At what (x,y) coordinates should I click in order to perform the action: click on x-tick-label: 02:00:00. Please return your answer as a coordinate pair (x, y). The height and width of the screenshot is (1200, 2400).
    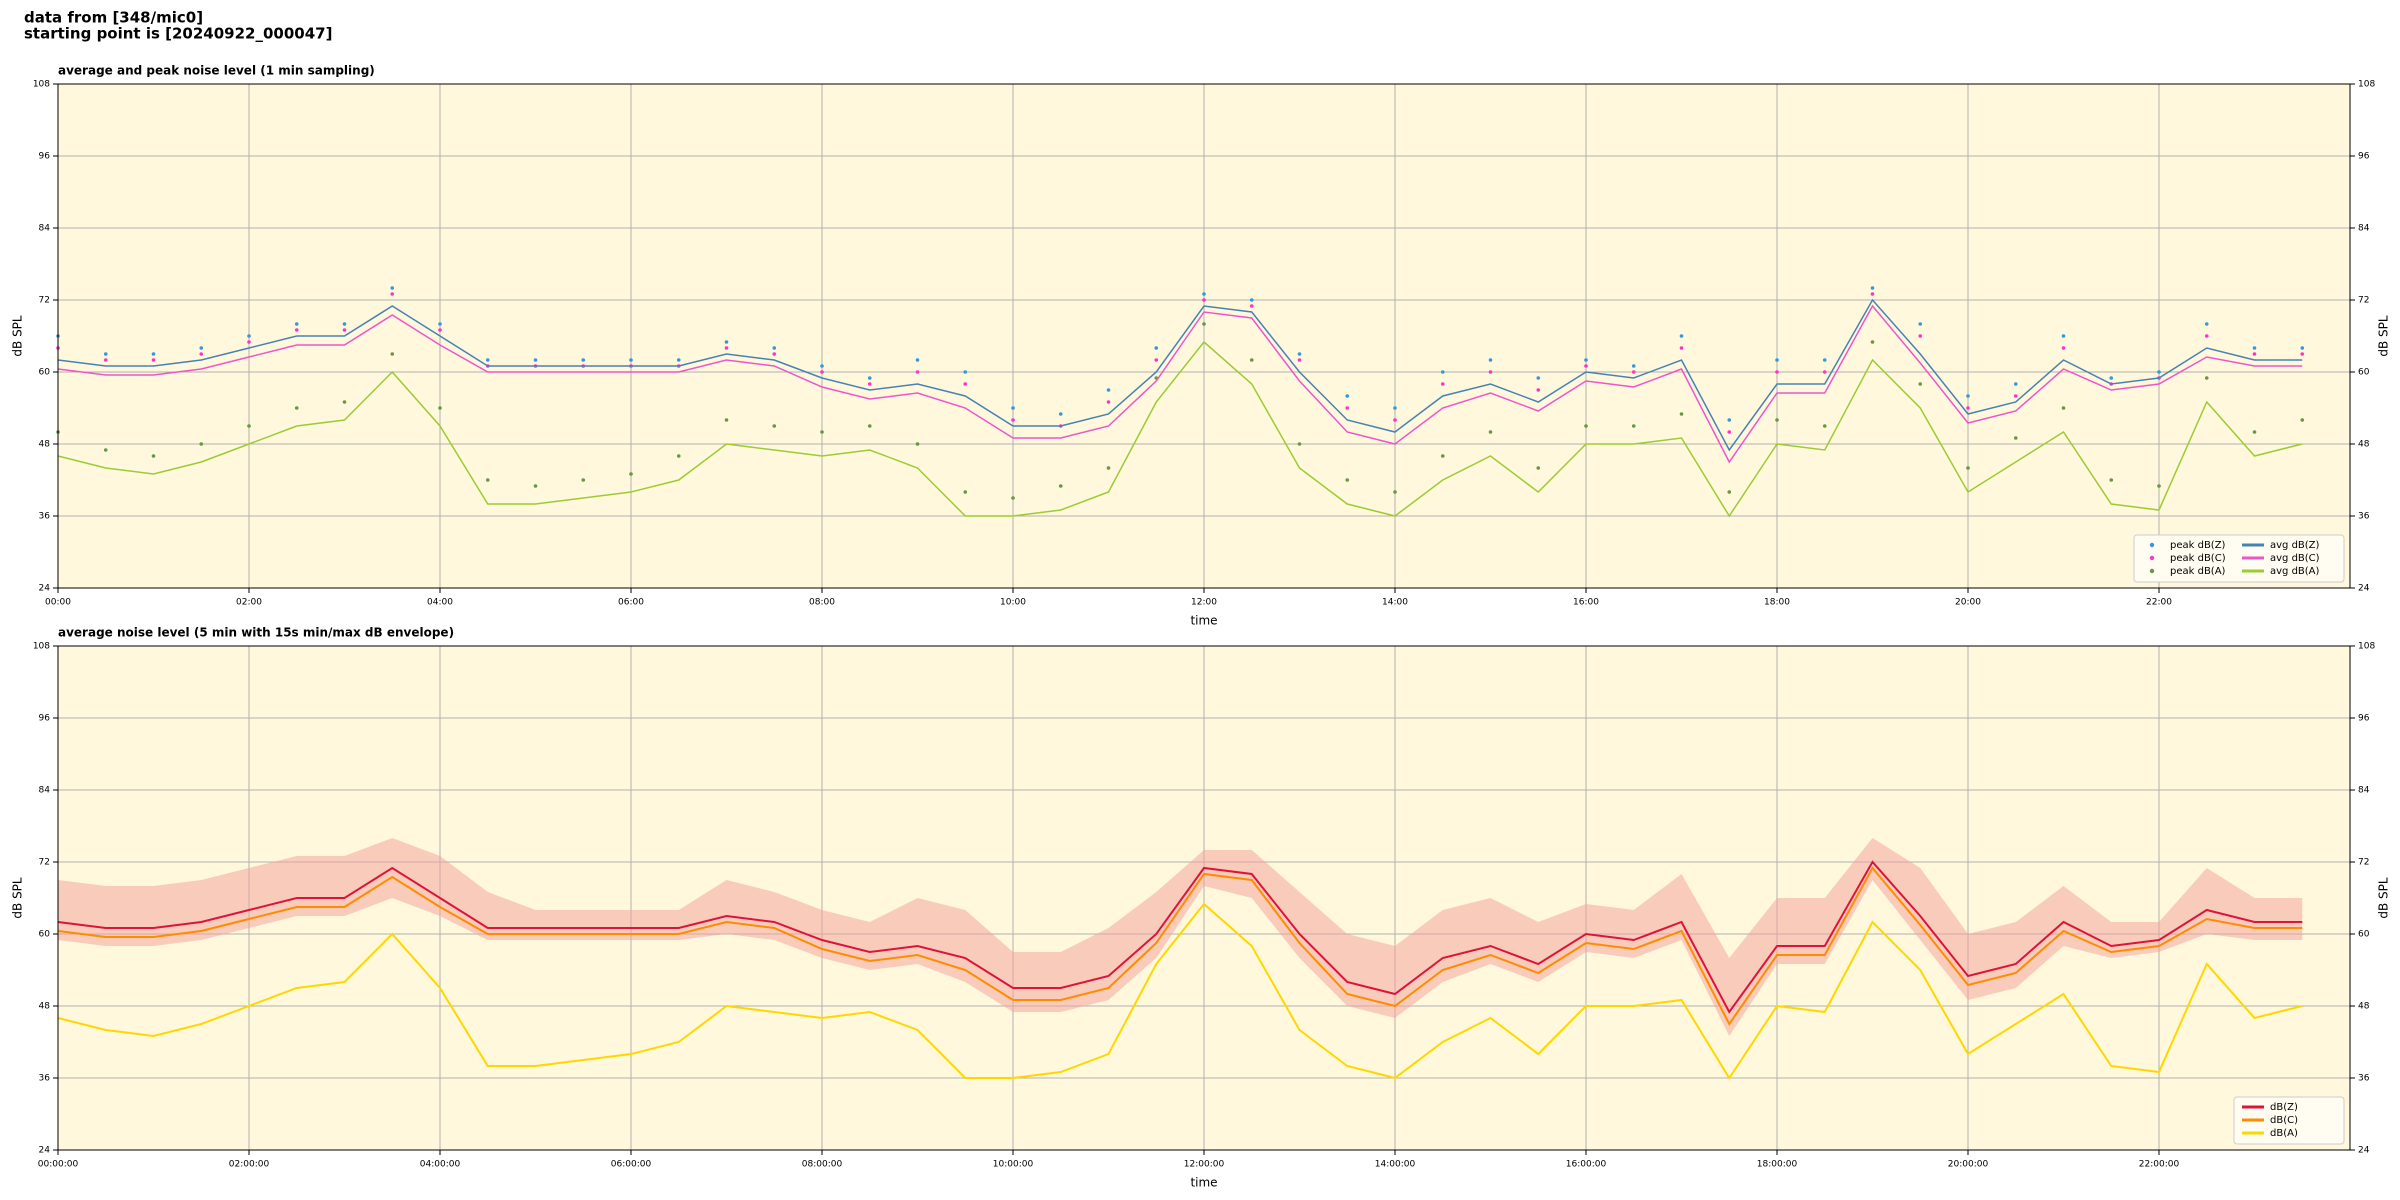
    Looking at the image, I should click on (249, 1165).